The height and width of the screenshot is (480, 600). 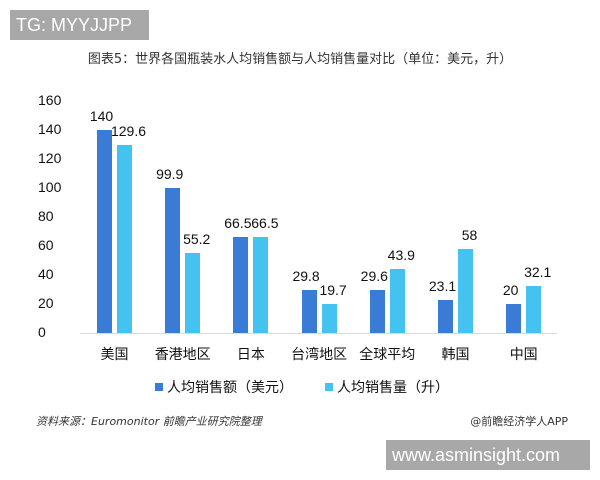 I want to click on x-category-label: 全球平均, so click(x=387, y=355).